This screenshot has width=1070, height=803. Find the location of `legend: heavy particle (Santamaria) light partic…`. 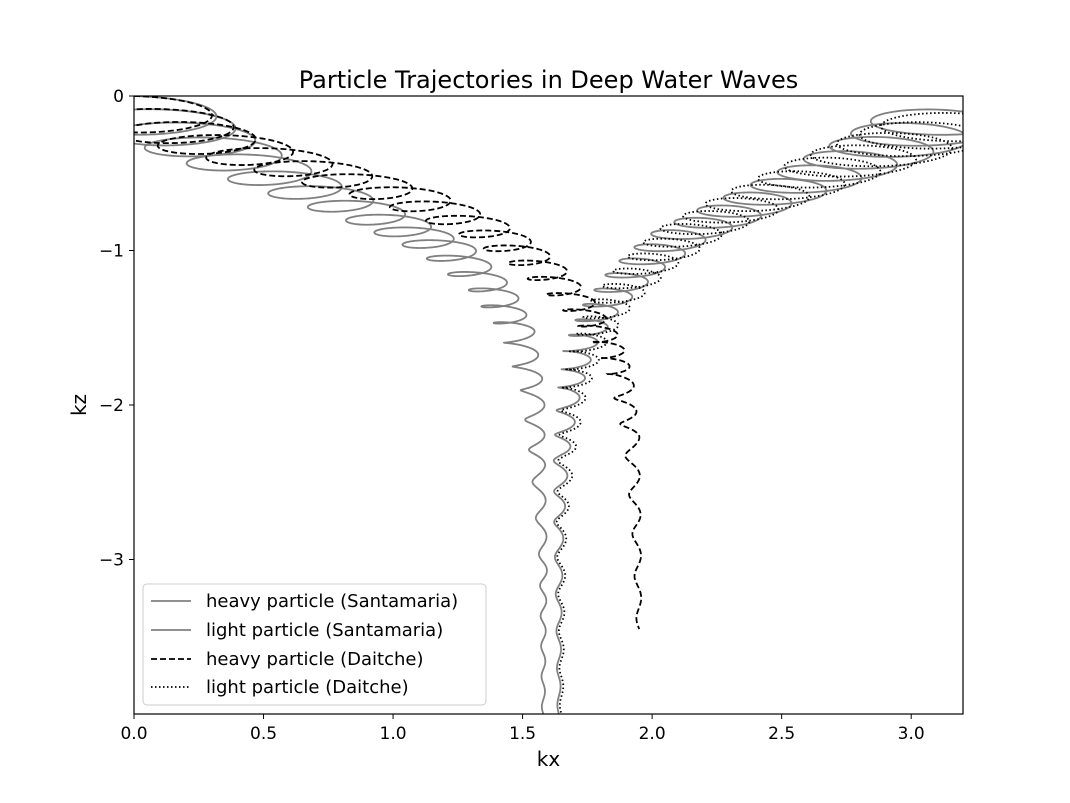

legend: heavy particle (Santamaria) light partic… is located at coordinates (314, 644).